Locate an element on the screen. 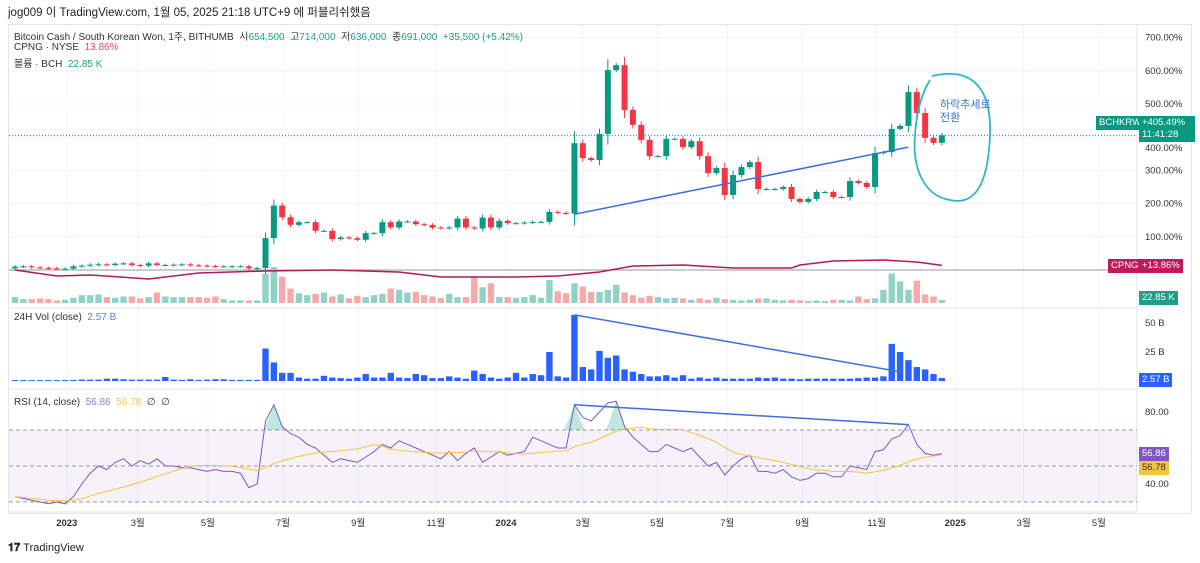 This screenshot has width=1200, height=563. change-value: +35,500 (+5.42%) is located at coordinates (482, 37).